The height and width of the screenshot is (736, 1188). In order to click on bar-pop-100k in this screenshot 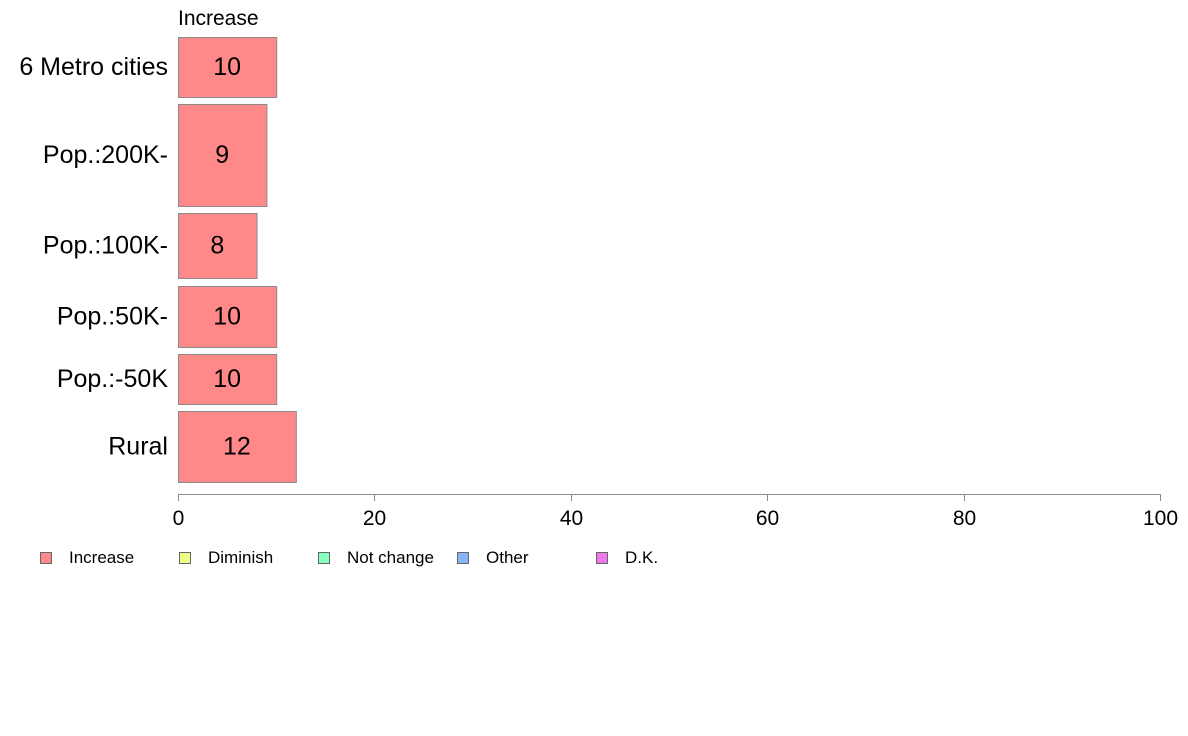, I will do `click(218, 246)`.